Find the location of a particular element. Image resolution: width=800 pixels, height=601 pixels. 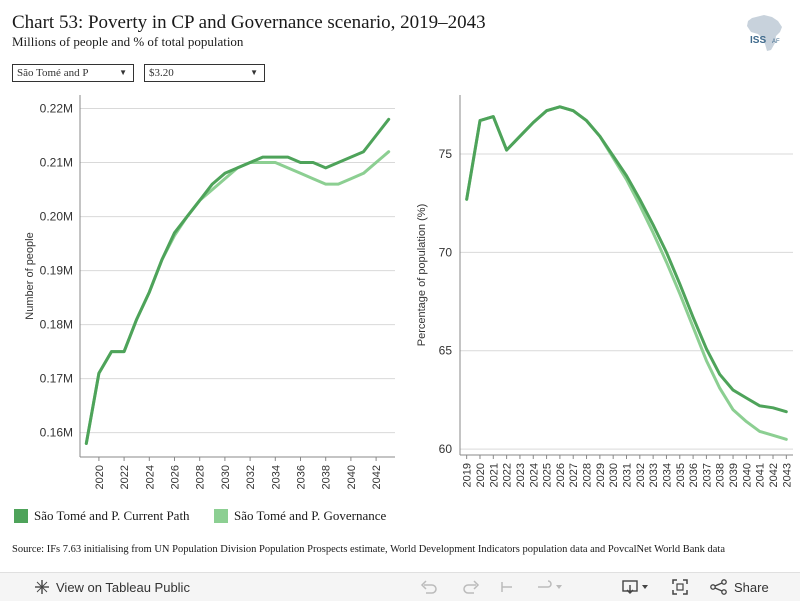

redo-button is located at coordinates (471, 587).